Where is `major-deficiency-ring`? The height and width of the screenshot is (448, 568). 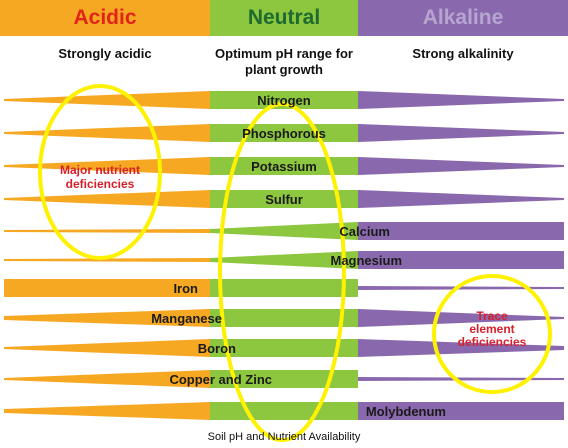 major-deficiency-ring is located at coordinates (100, 172).